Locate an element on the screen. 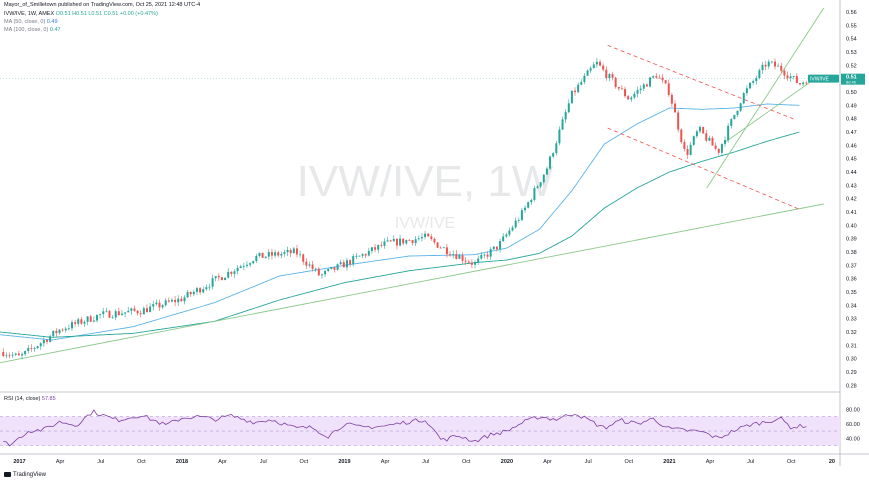  trend-line is located at coordinates (765, 98).